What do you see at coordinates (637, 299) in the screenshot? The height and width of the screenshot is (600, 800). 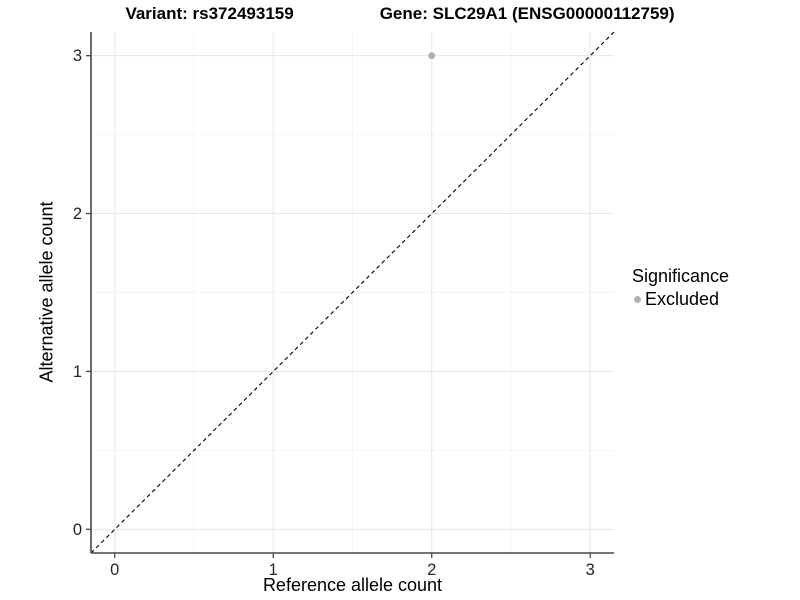 I see `legend-point-icon` at bounding box center [637, 299].